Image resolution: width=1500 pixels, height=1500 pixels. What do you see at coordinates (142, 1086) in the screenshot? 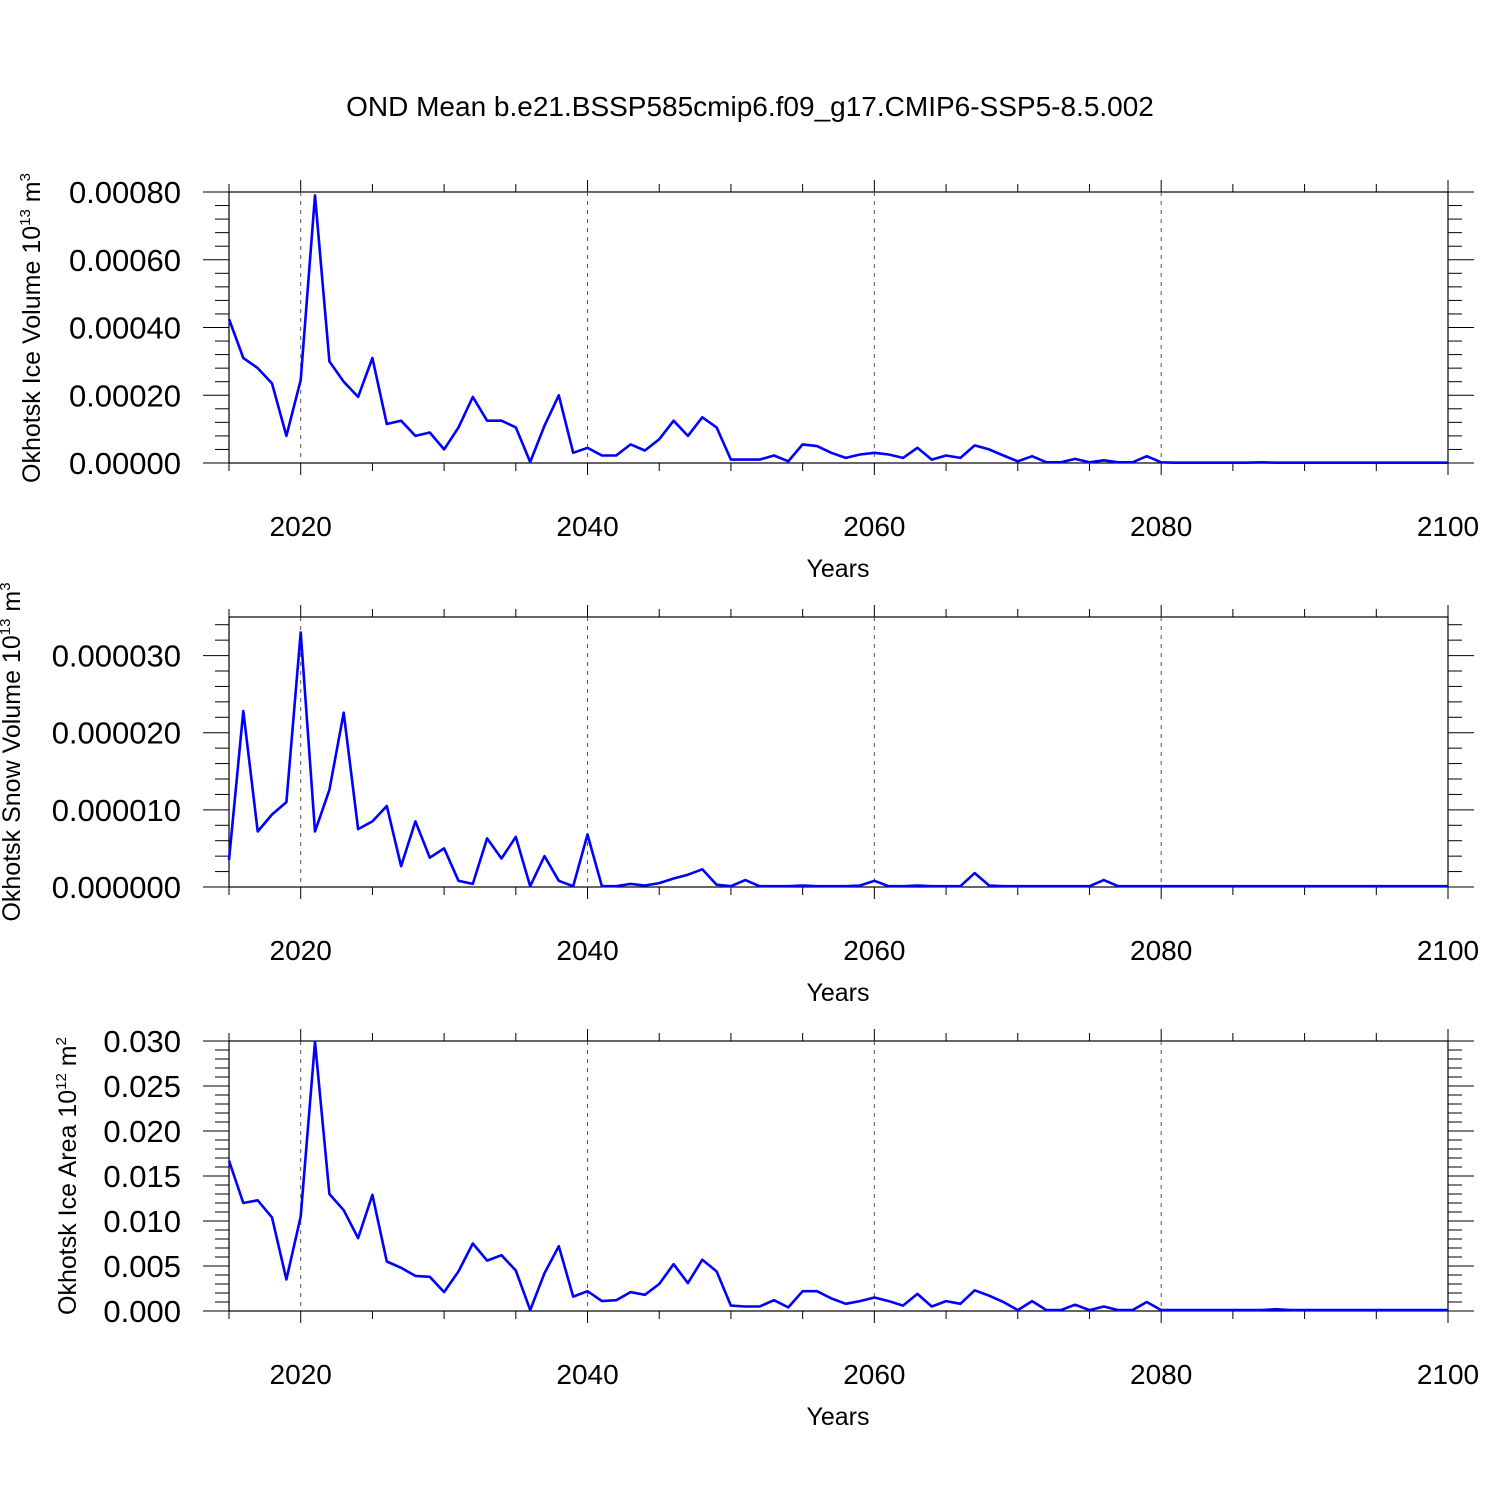
I see `y-tick-label: 0.025` at bounding box center [142, 1086].